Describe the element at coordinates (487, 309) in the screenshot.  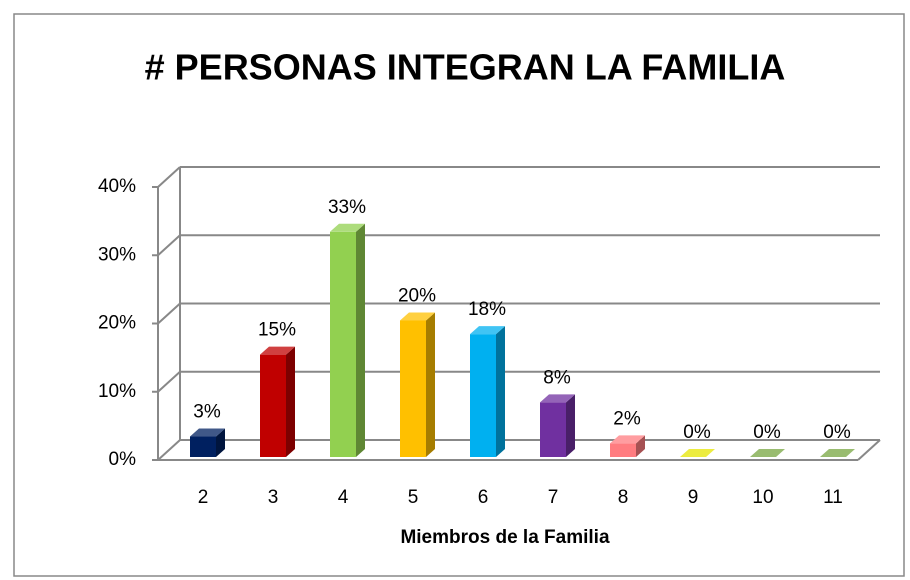
I see `value-label: 18%` at that location.